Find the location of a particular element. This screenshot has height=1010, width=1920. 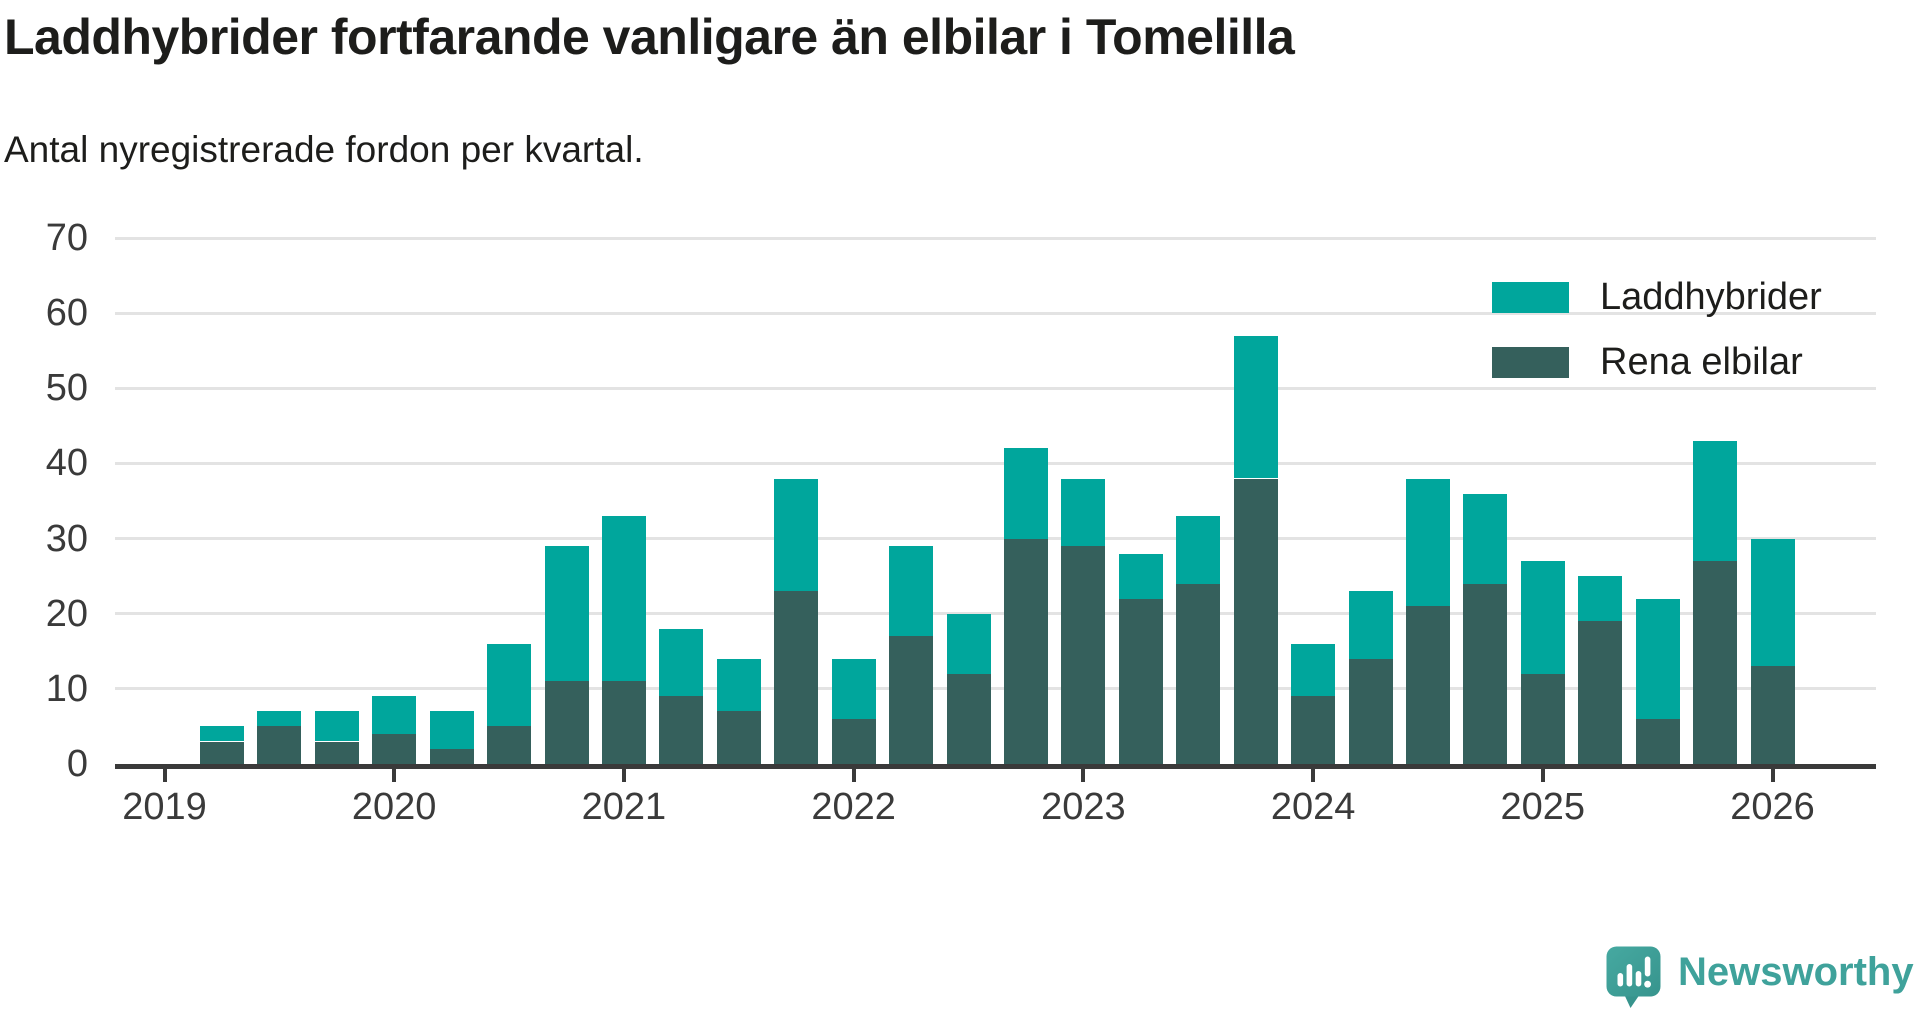

x-tick-label: 2023 is located at coordinates (1083, 807).